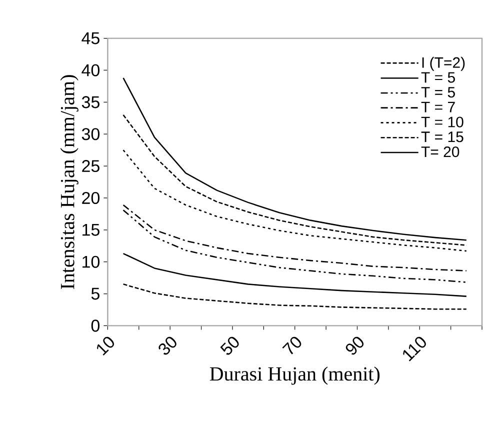 This screenshot has height=426, width=498. What do you see at coordinates (167, 345) in the screenshot?
I see `x-tick-label: 30` at bounding box center [167, 345].